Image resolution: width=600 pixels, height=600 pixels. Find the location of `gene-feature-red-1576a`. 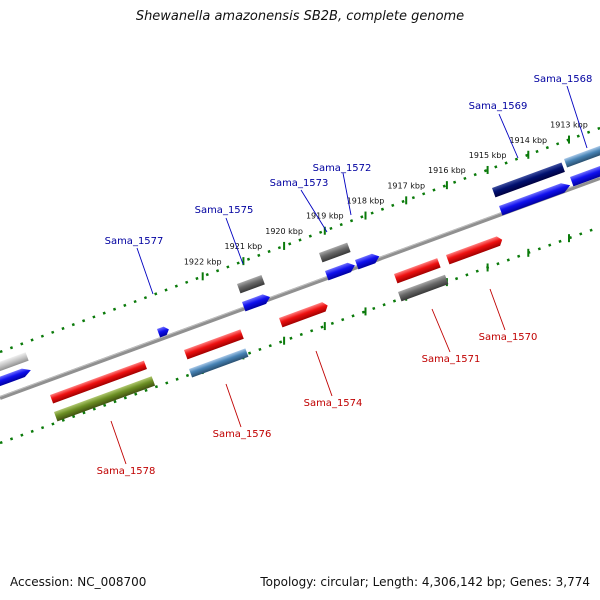

gene-feature-red-1576a is located at coordinates (214, 344).